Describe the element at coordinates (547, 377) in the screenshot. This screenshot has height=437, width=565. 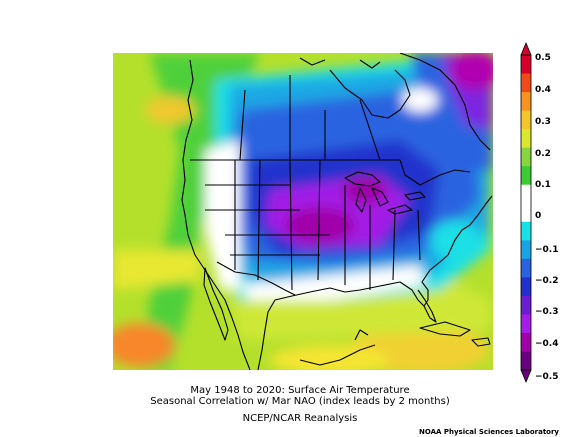
I see `colorbar-tick-label: −0.5` at that location.